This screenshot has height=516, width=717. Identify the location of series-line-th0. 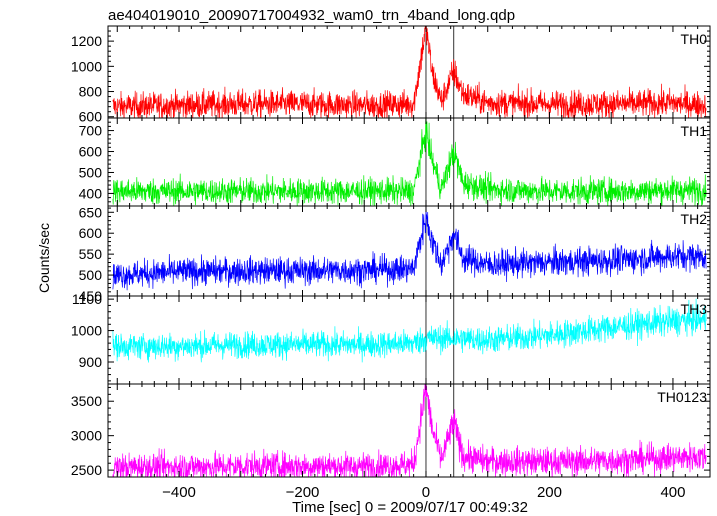
(409, 72).